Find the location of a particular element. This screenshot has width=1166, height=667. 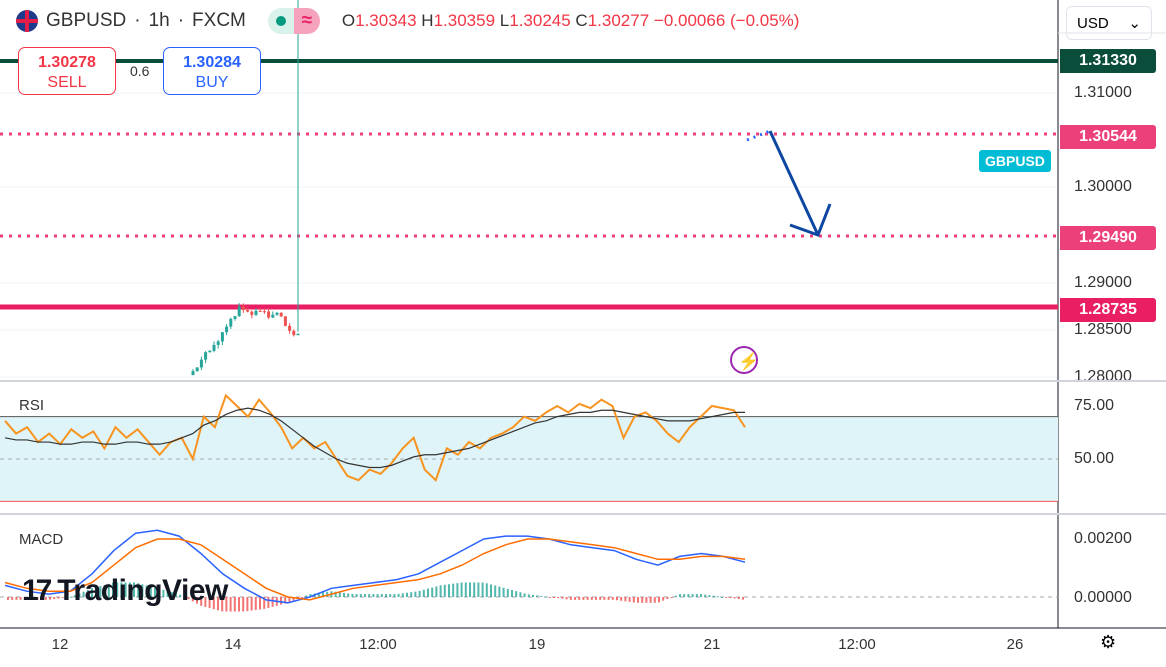

event-icon is located at coordinates (744, 360).